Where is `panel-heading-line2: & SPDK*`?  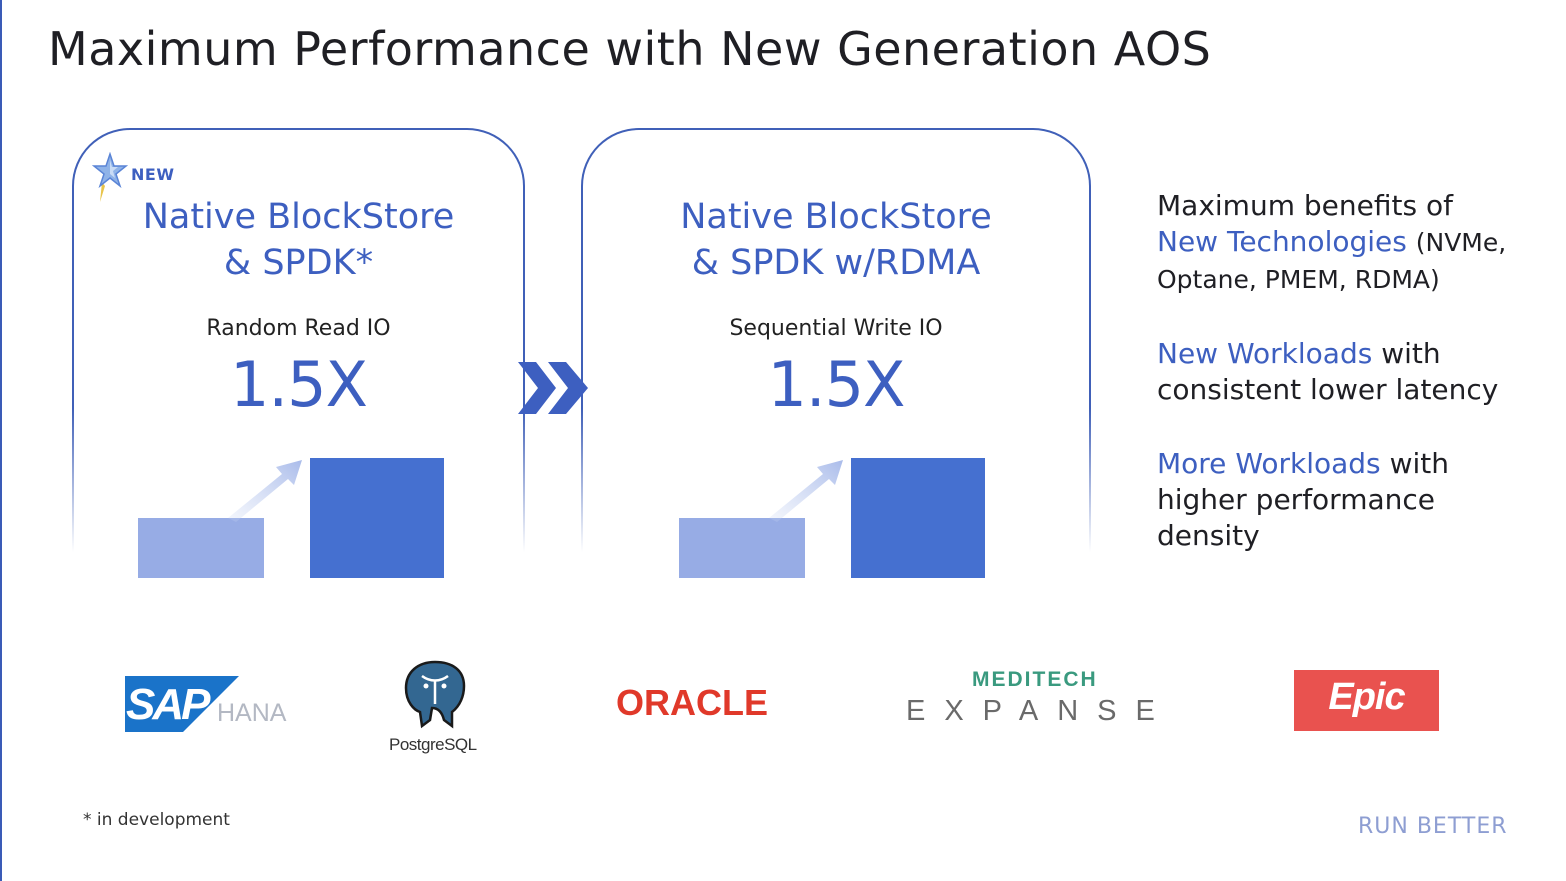
panel-heading-line2: & SPDK* is located at coordinates (298, 263).